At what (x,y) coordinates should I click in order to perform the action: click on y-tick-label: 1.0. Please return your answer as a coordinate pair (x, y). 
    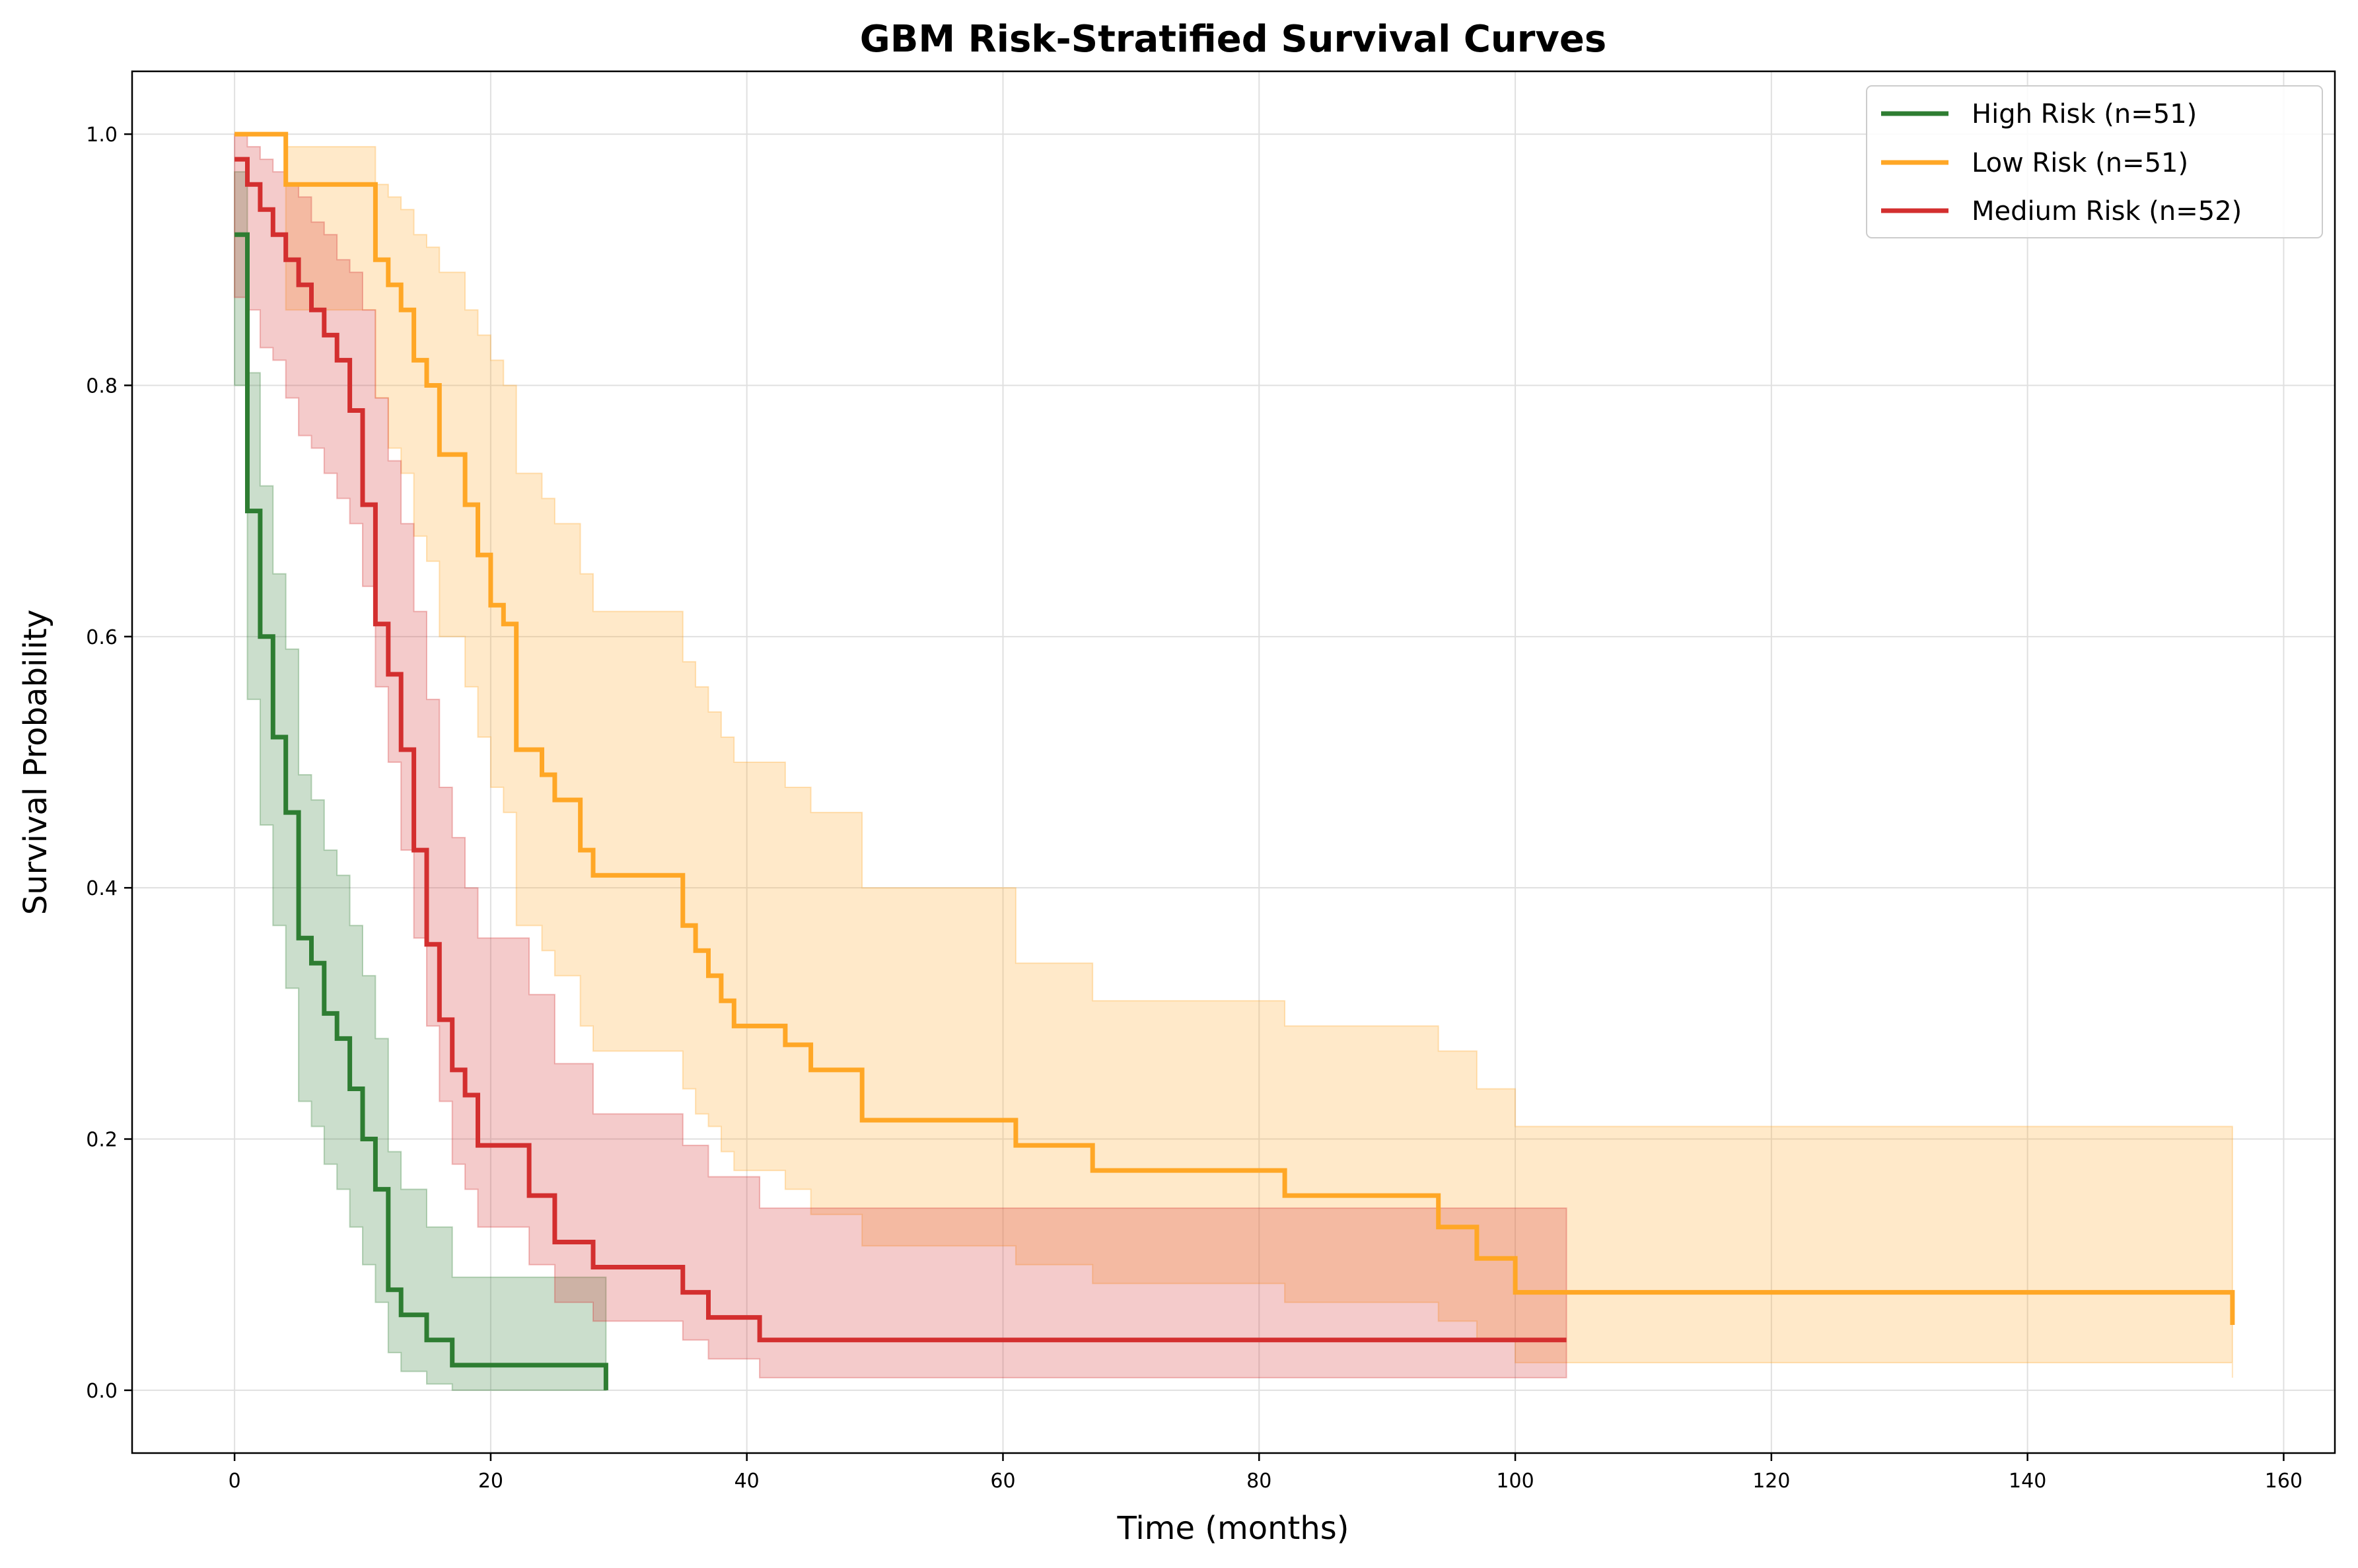
    Looking at the image, I should click on (102, 135).